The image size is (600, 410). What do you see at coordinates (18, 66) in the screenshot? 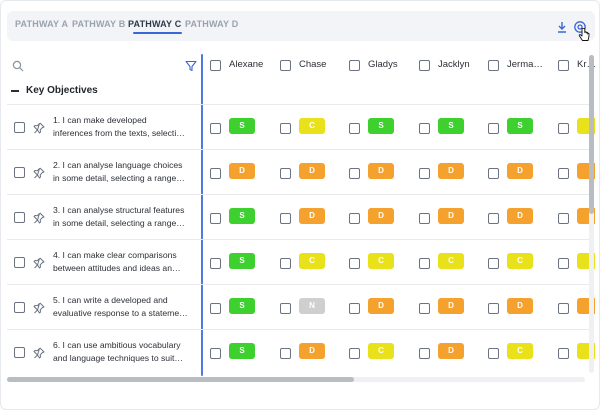
I see `search-icon` at bounding box center [18, 66].